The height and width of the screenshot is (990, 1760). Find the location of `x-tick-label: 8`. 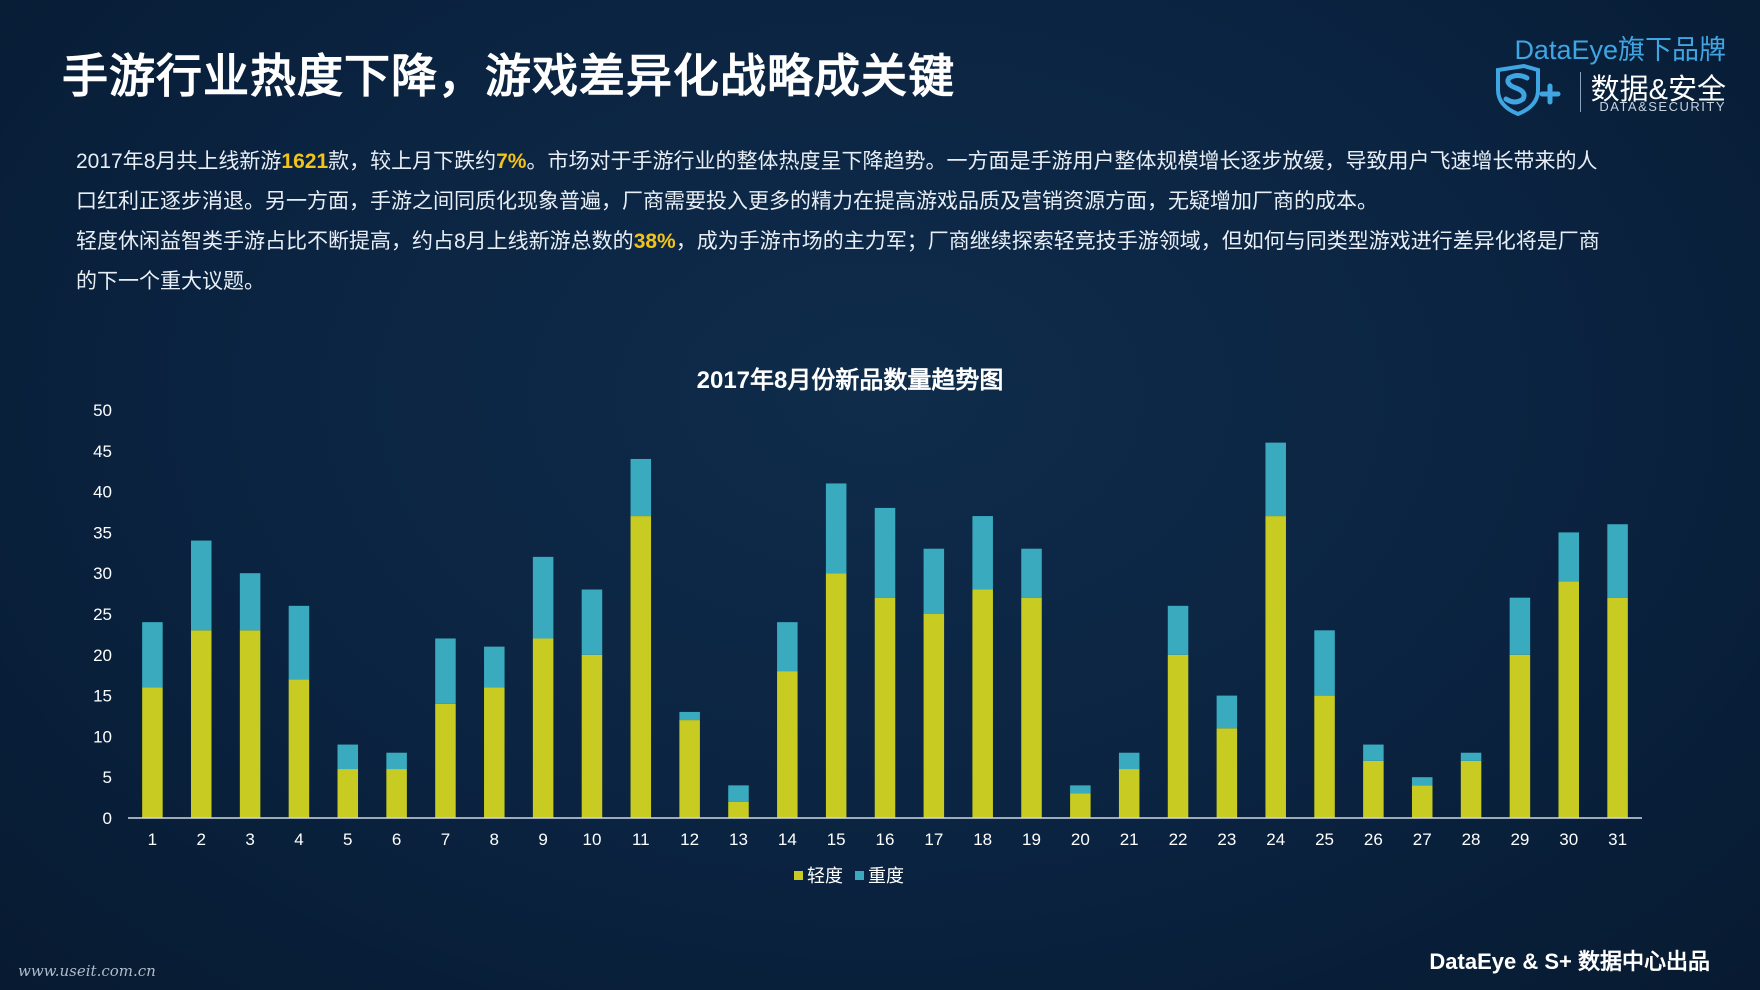

x-tick-label: 8 is located at coordinates (494, 839).